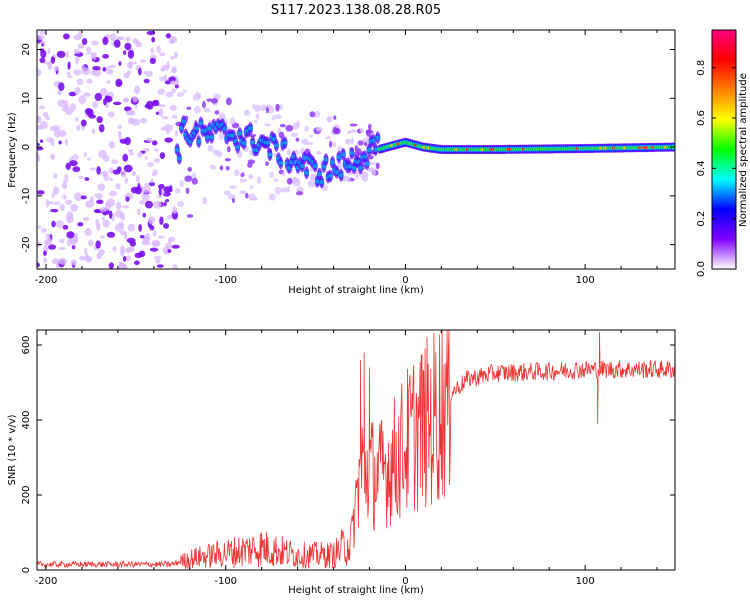 The image size is (750, 600). What do you see at coordinates (743, 150) in the screenshot?
I see `colorbar-label: Normalized spectral amplitude` at bounding box center [743, 150].